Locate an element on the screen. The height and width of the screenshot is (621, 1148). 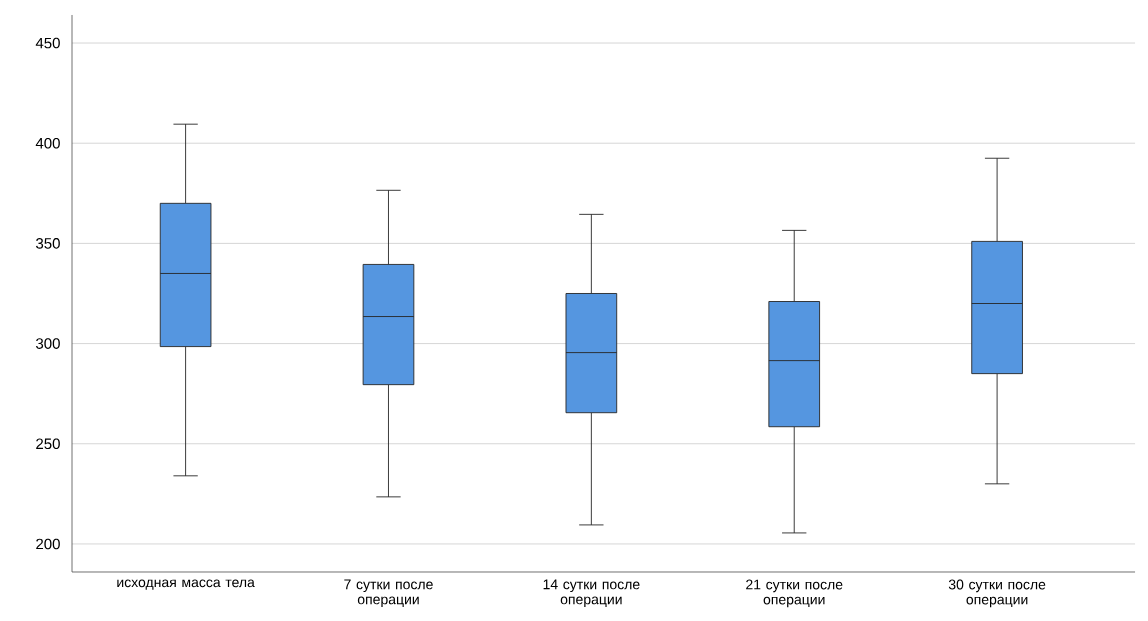
y-tick-label: 200 is located at coordinates (48, 544).